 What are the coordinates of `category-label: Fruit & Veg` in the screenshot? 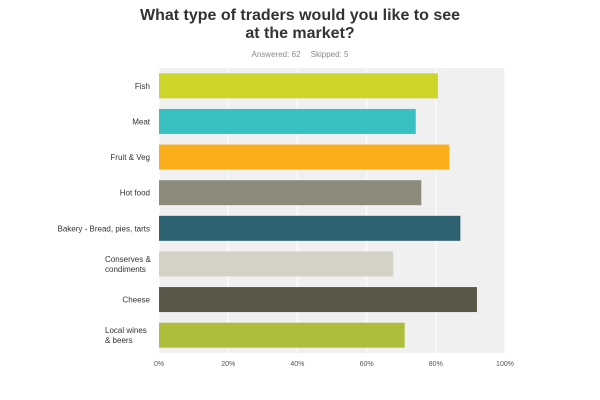 It's located at (130, 157).